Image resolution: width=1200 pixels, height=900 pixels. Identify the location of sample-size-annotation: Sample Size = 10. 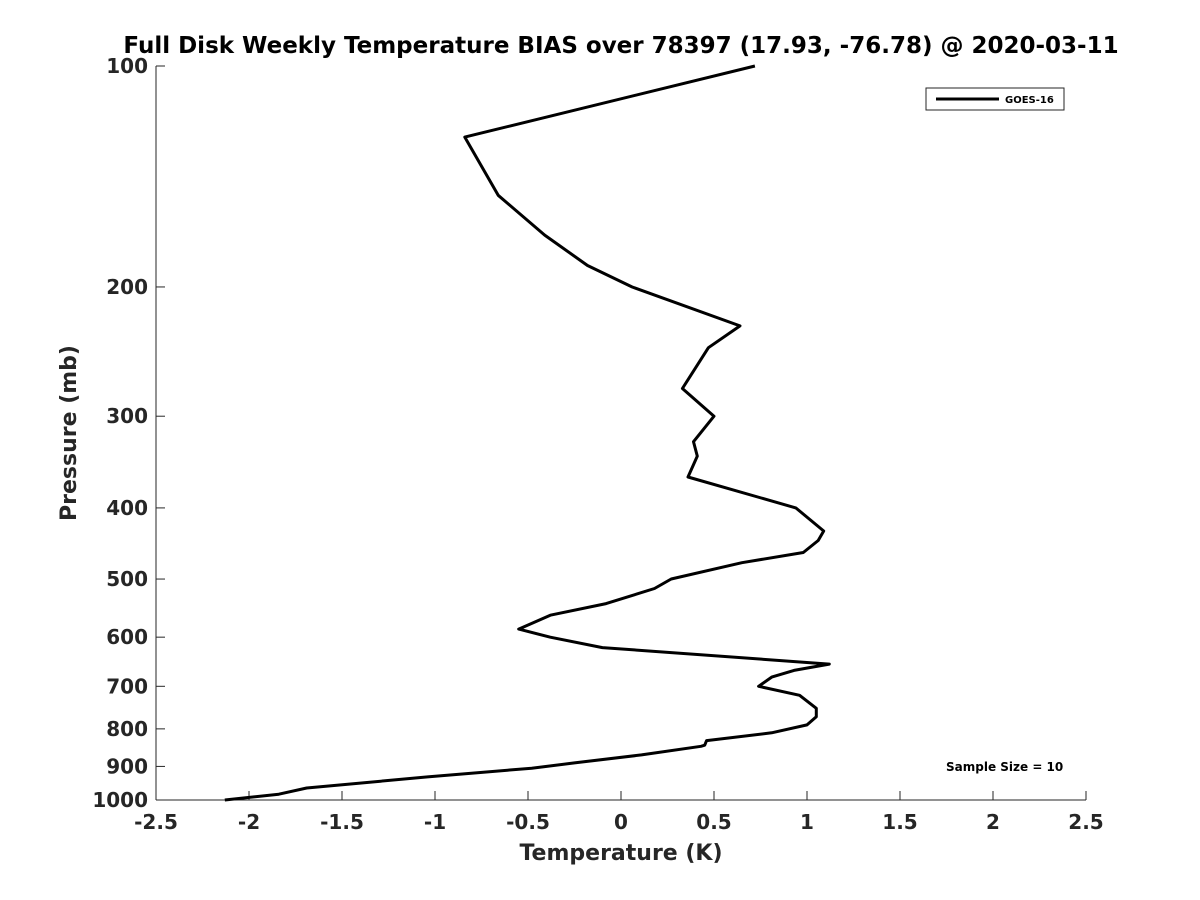
(1004, 767).